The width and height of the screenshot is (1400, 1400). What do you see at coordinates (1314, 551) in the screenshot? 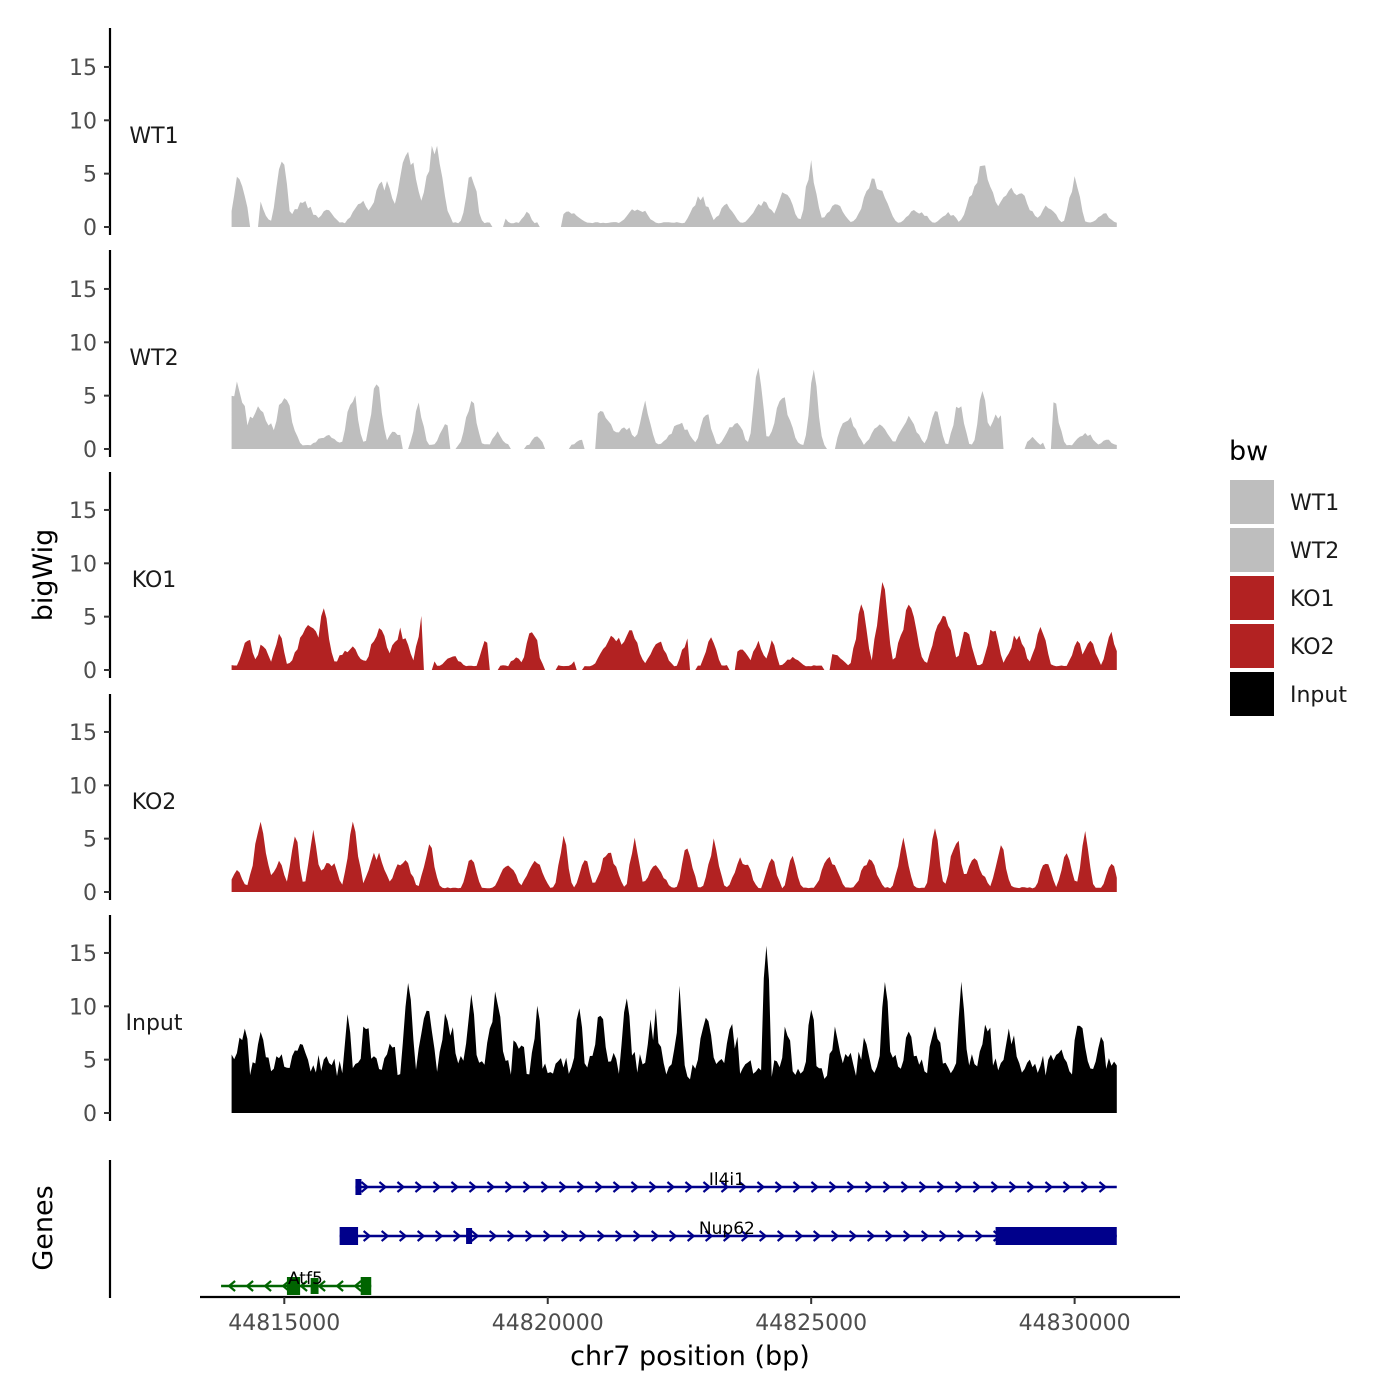
I see `legend-label: WT2` at bounding box center [1314, 551].